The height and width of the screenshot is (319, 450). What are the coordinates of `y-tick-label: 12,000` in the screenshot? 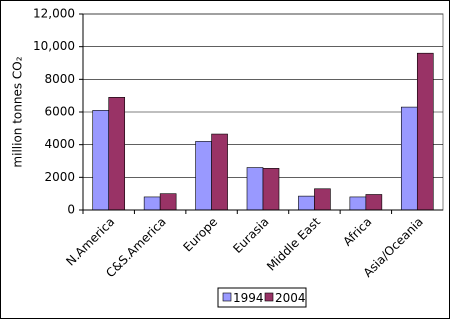 It's located at (54, 14).